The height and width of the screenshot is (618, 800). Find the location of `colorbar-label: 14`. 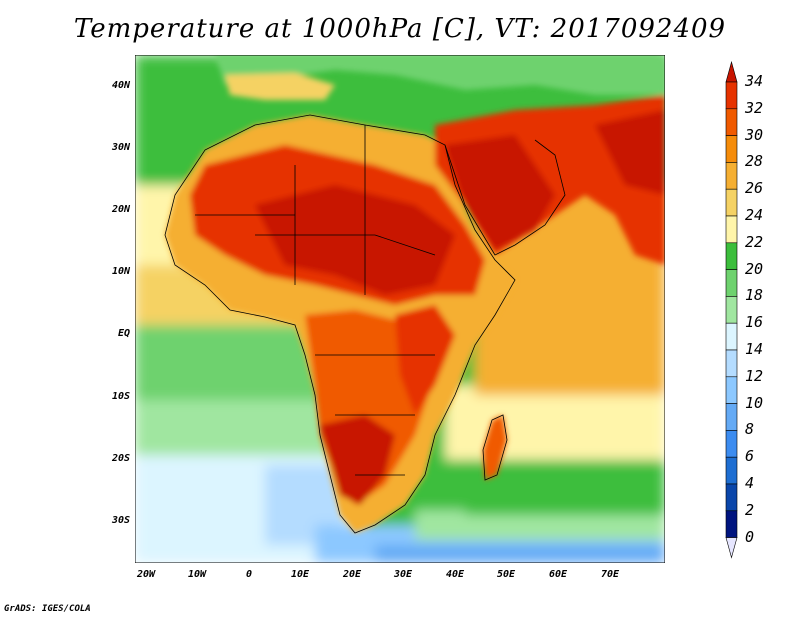

colorbar-label: 14 is located at coordinates (754, 349).